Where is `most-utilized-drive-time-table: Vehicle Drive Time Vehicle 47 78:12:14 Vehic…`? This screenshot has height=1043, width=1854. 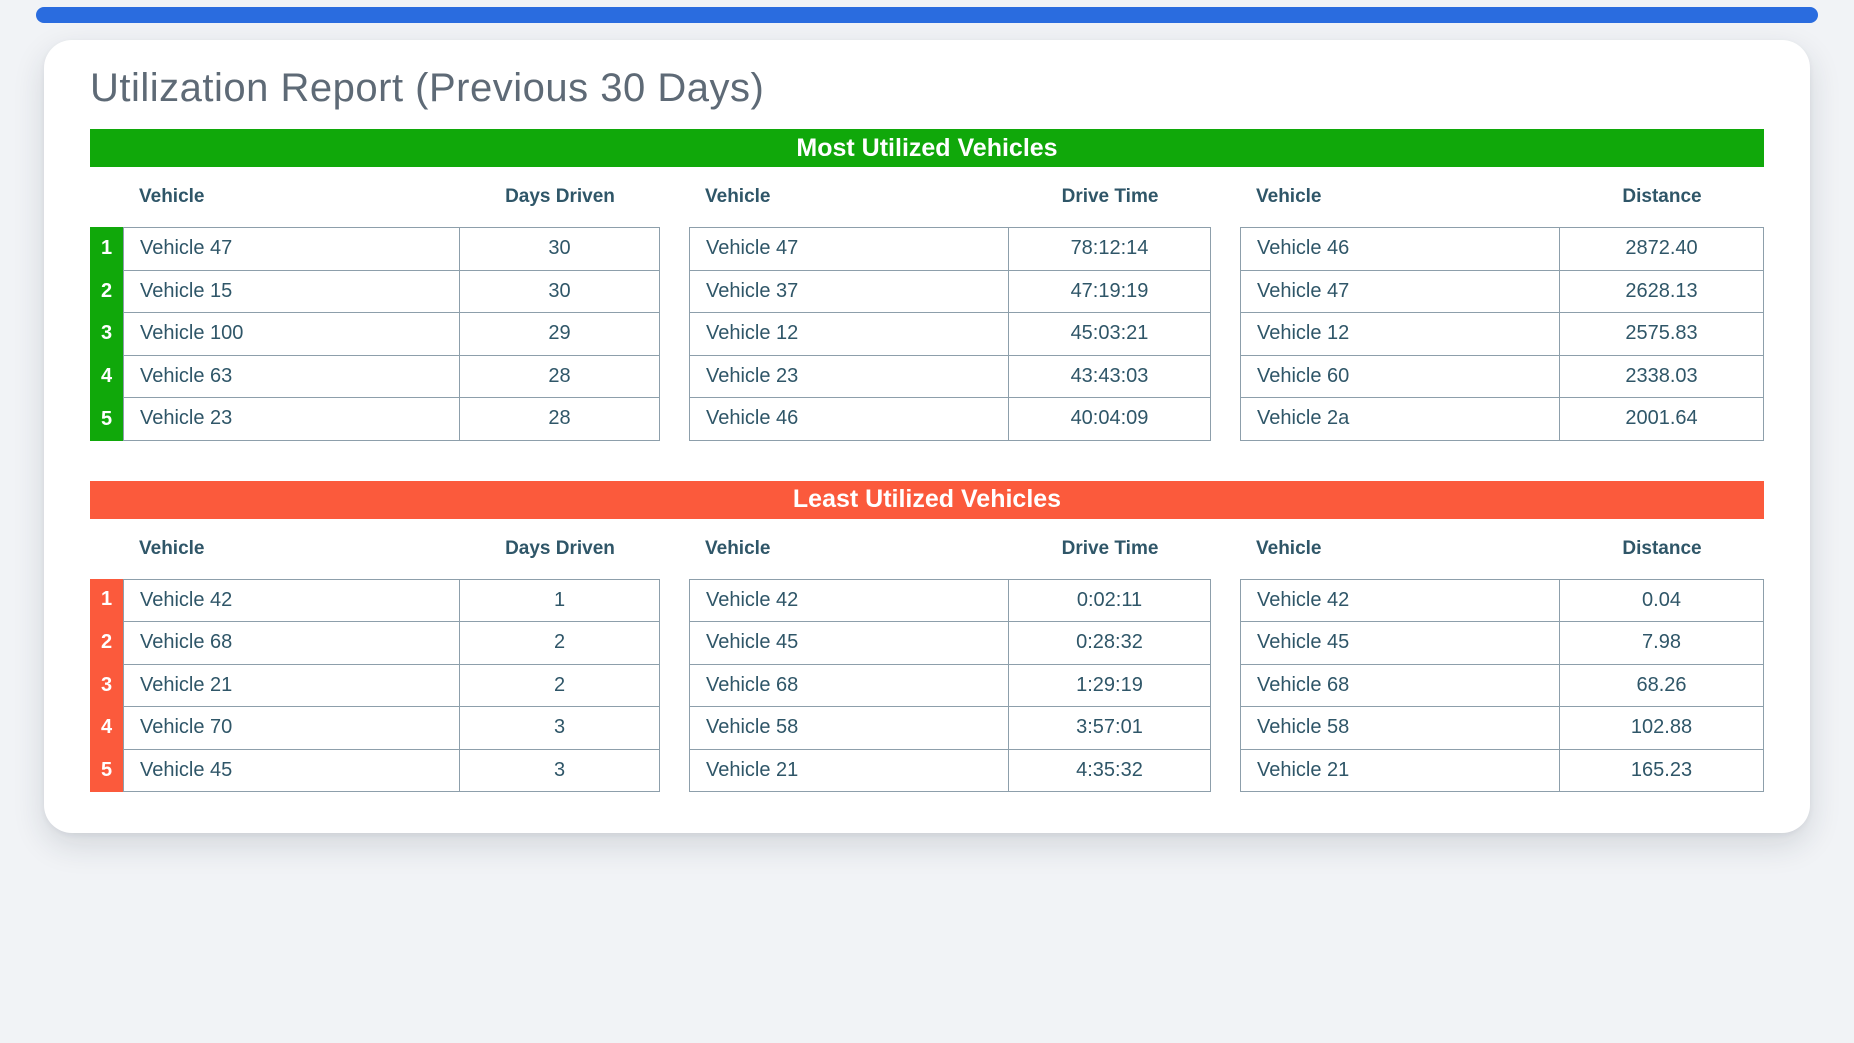 most-utilized-drive-time-table: Vehicle Drive Time Vehicle 47 78:12:14 Vehic… is located at coordinates (950, 304).